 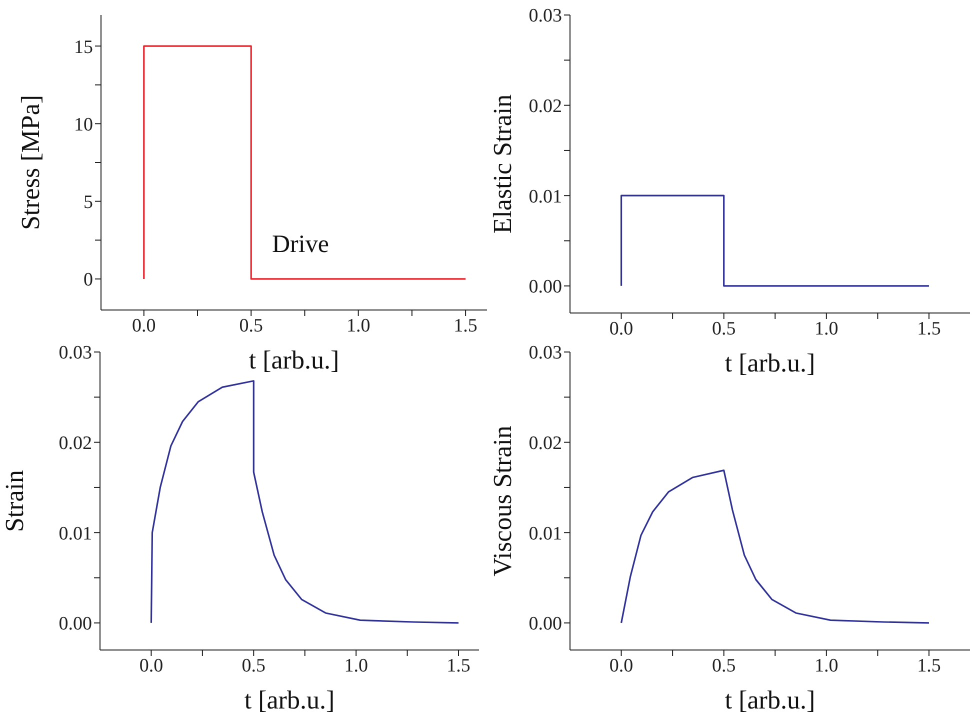 What do you see at coordinates (83, 125) in the screenshot?
I see `y-tick-label: 10` at bounding box center [83, 125].